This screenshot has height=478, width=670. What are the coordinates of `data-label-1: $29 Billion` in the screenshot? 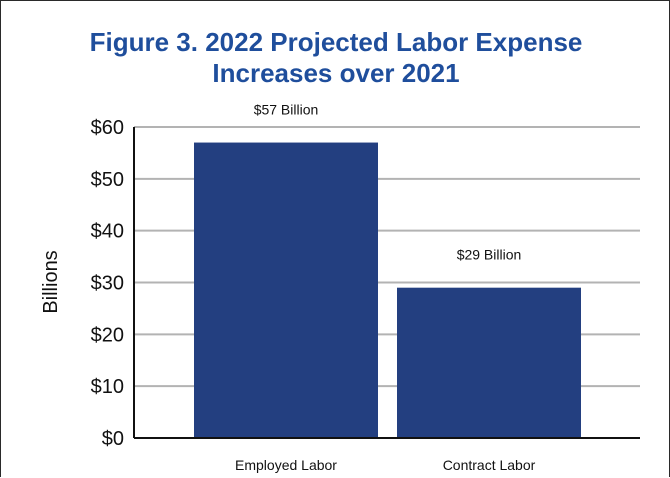 It's located at (489, 255).